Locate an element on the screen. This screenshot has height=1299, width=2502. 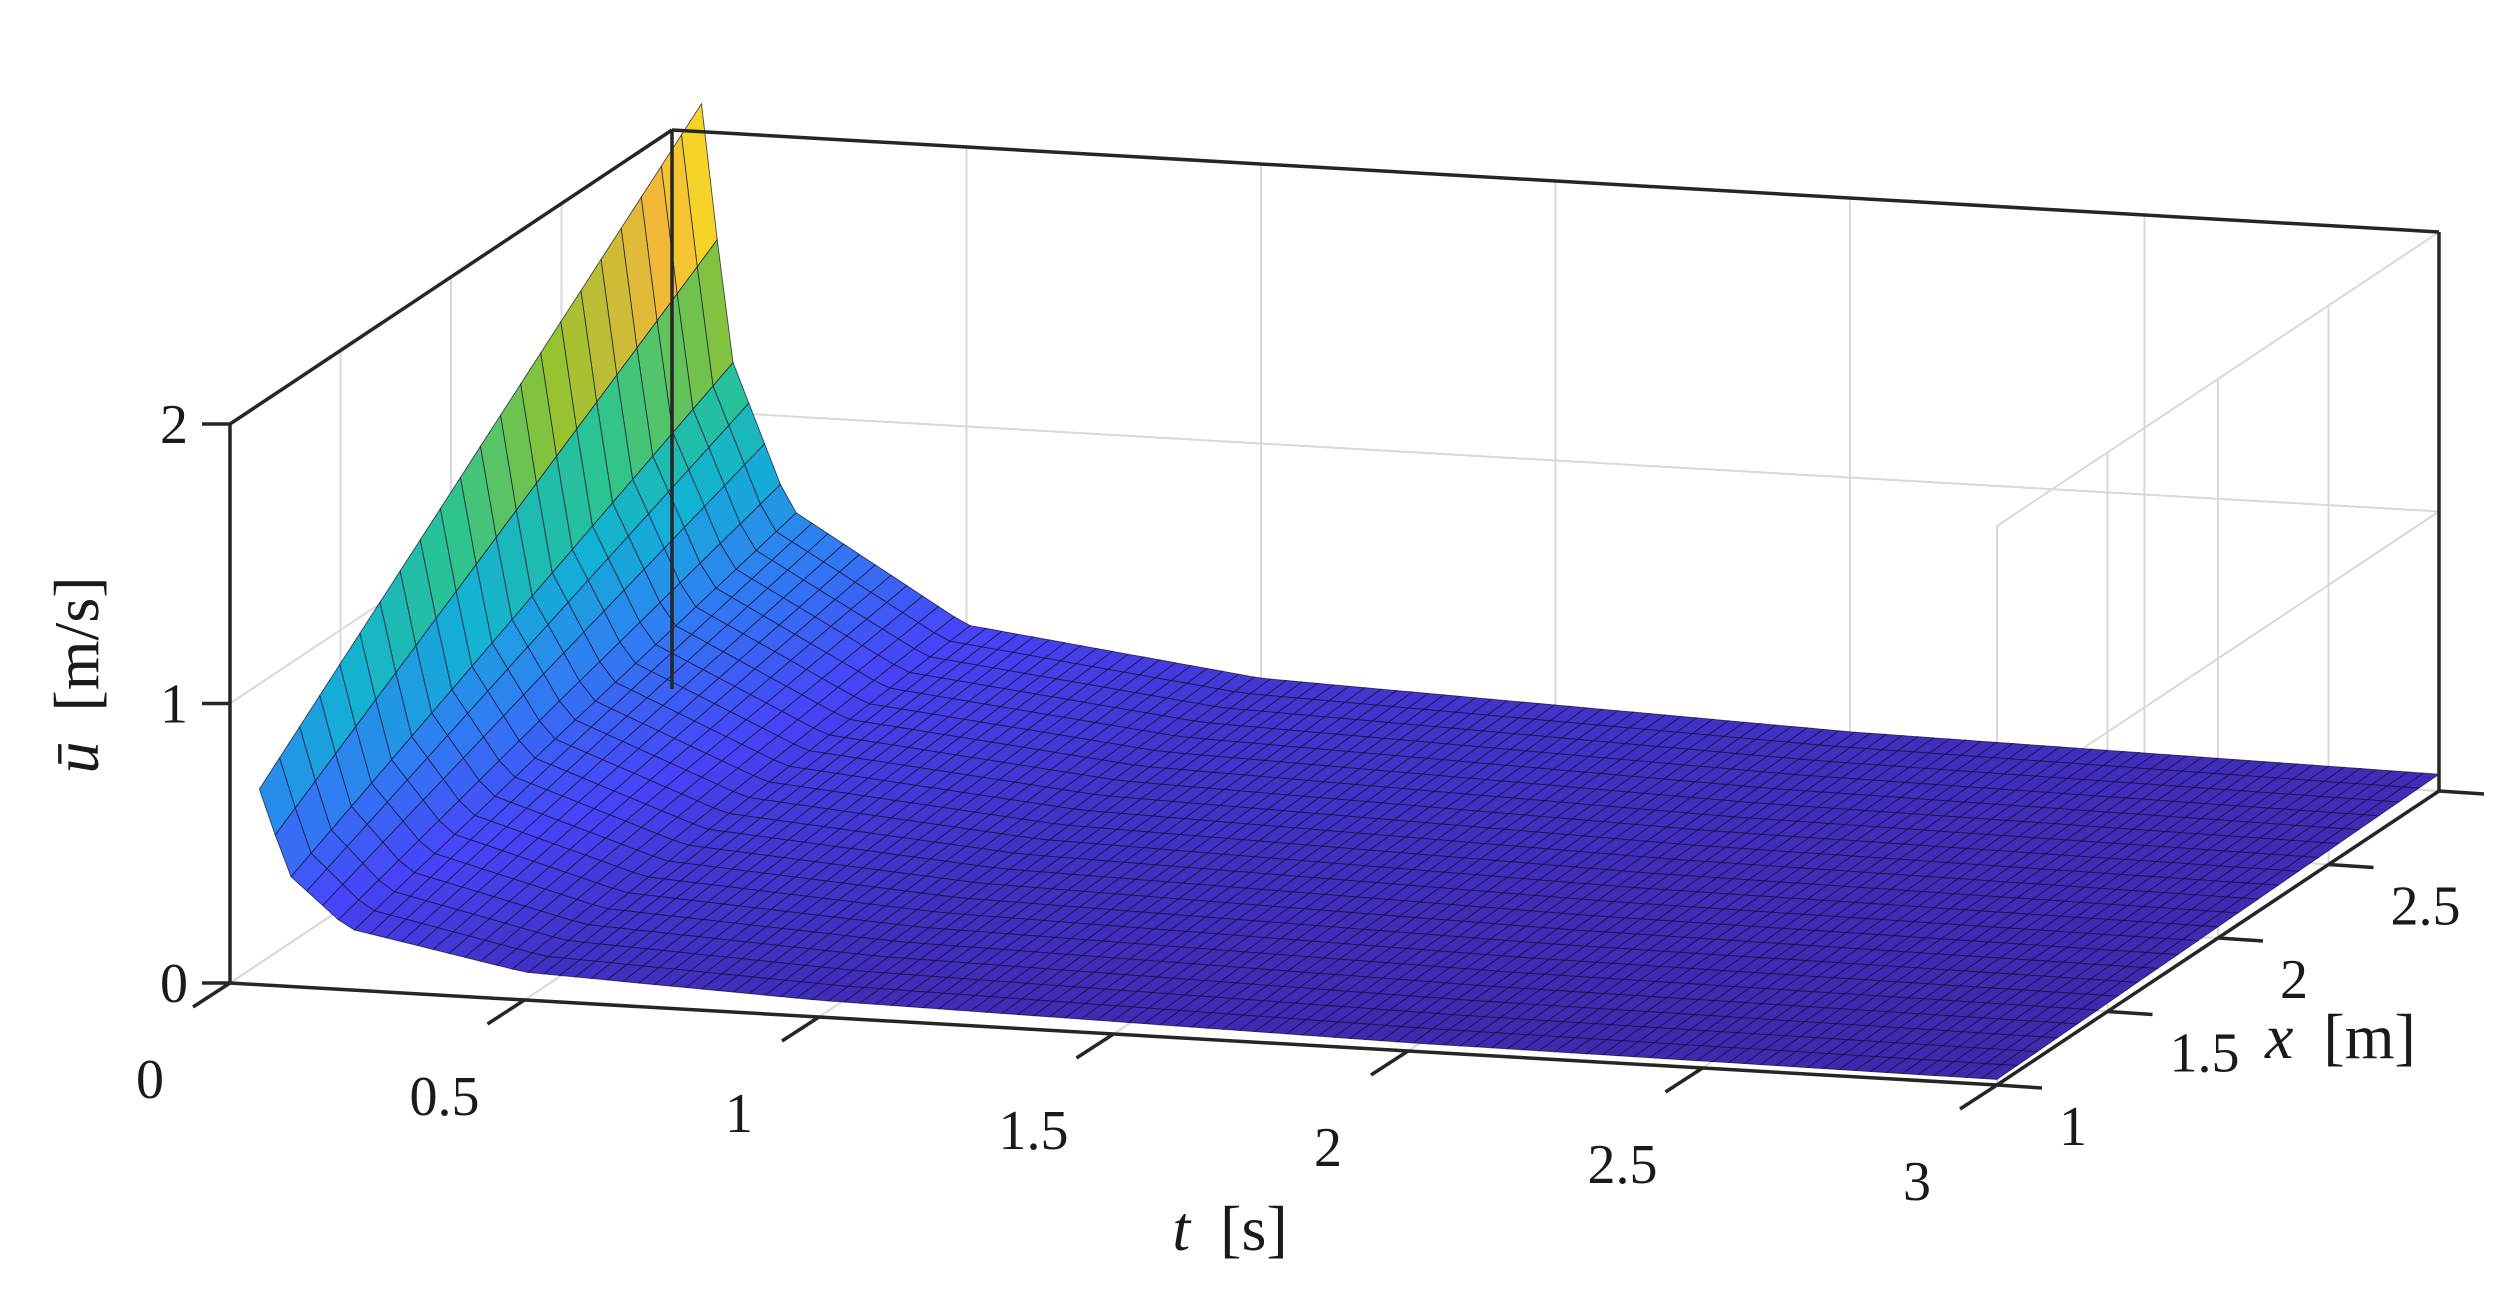
svg-text: ū [m/s] is located at coordinates (76, 674).